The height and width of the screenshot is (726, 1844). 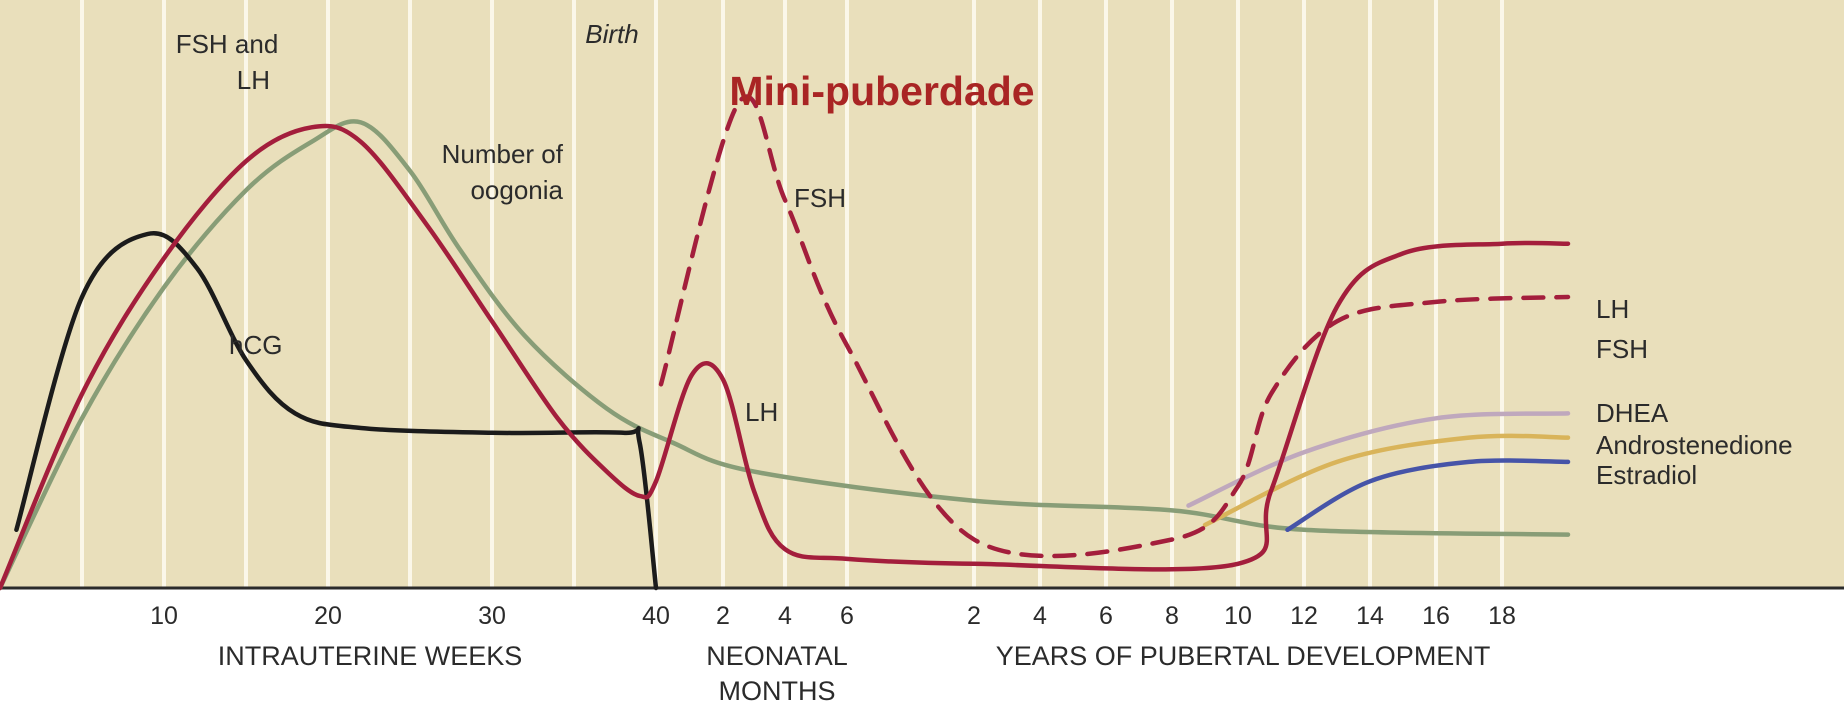 I want to click on oogonia-label-line1: Number of, so click(x=503, y=154).